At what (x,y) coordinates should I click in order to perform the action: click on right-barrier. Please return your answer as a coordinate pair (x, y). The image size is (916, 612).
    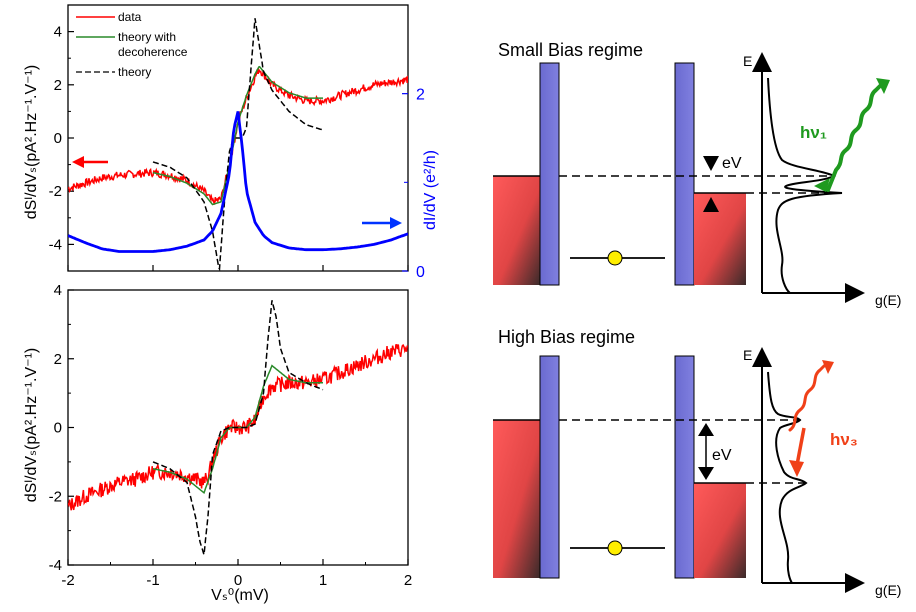
    Looking at the image, I should click on (684, 174).